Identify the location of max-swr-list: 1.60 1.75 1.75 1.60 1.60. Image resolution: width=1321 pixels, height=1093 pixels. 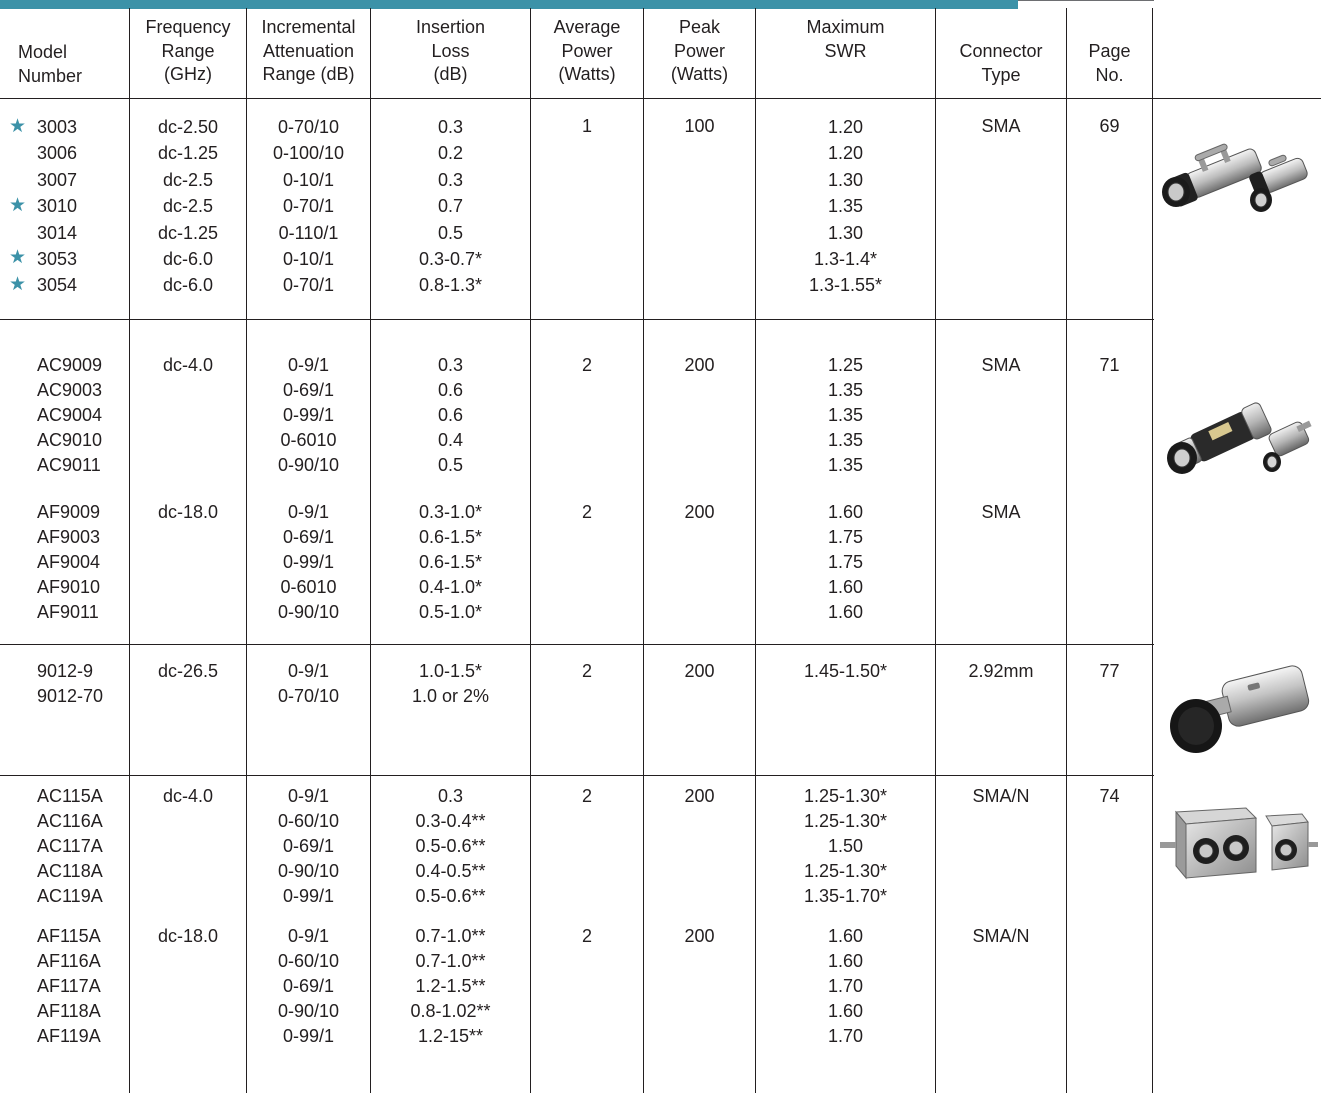
(845, 562).